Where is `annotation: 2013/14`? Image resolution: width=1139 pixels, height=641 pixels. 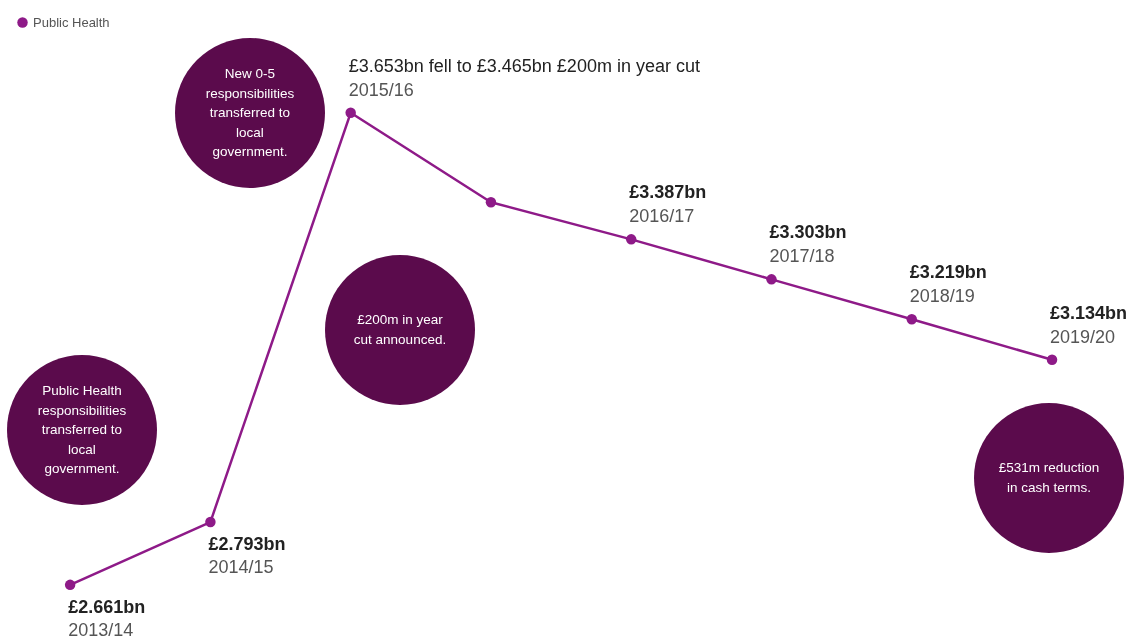 annotation: 2013/14 is located at coordinates (101, 629).